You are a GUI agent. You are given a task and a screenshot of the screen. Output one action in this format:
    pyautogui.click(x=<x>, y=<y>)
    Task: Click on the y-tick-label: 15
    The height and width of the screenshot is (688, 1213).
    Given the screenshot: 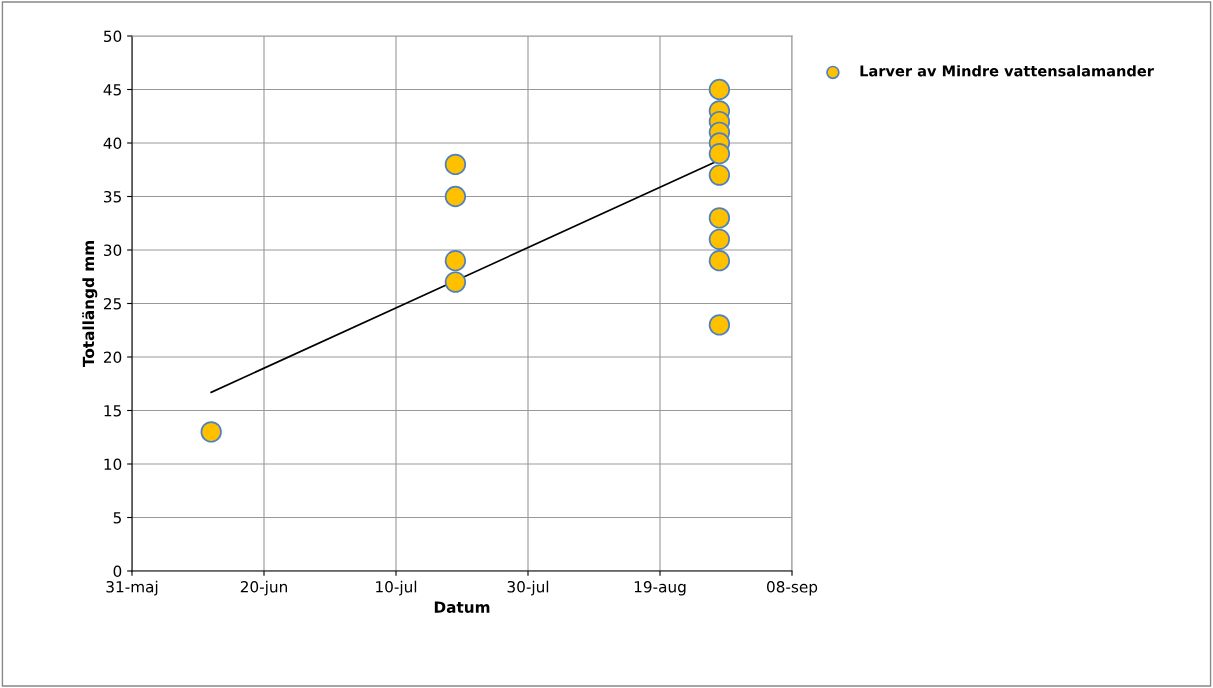 What is the action you would take?
    pyautogui.click(x=112, y=411)
    